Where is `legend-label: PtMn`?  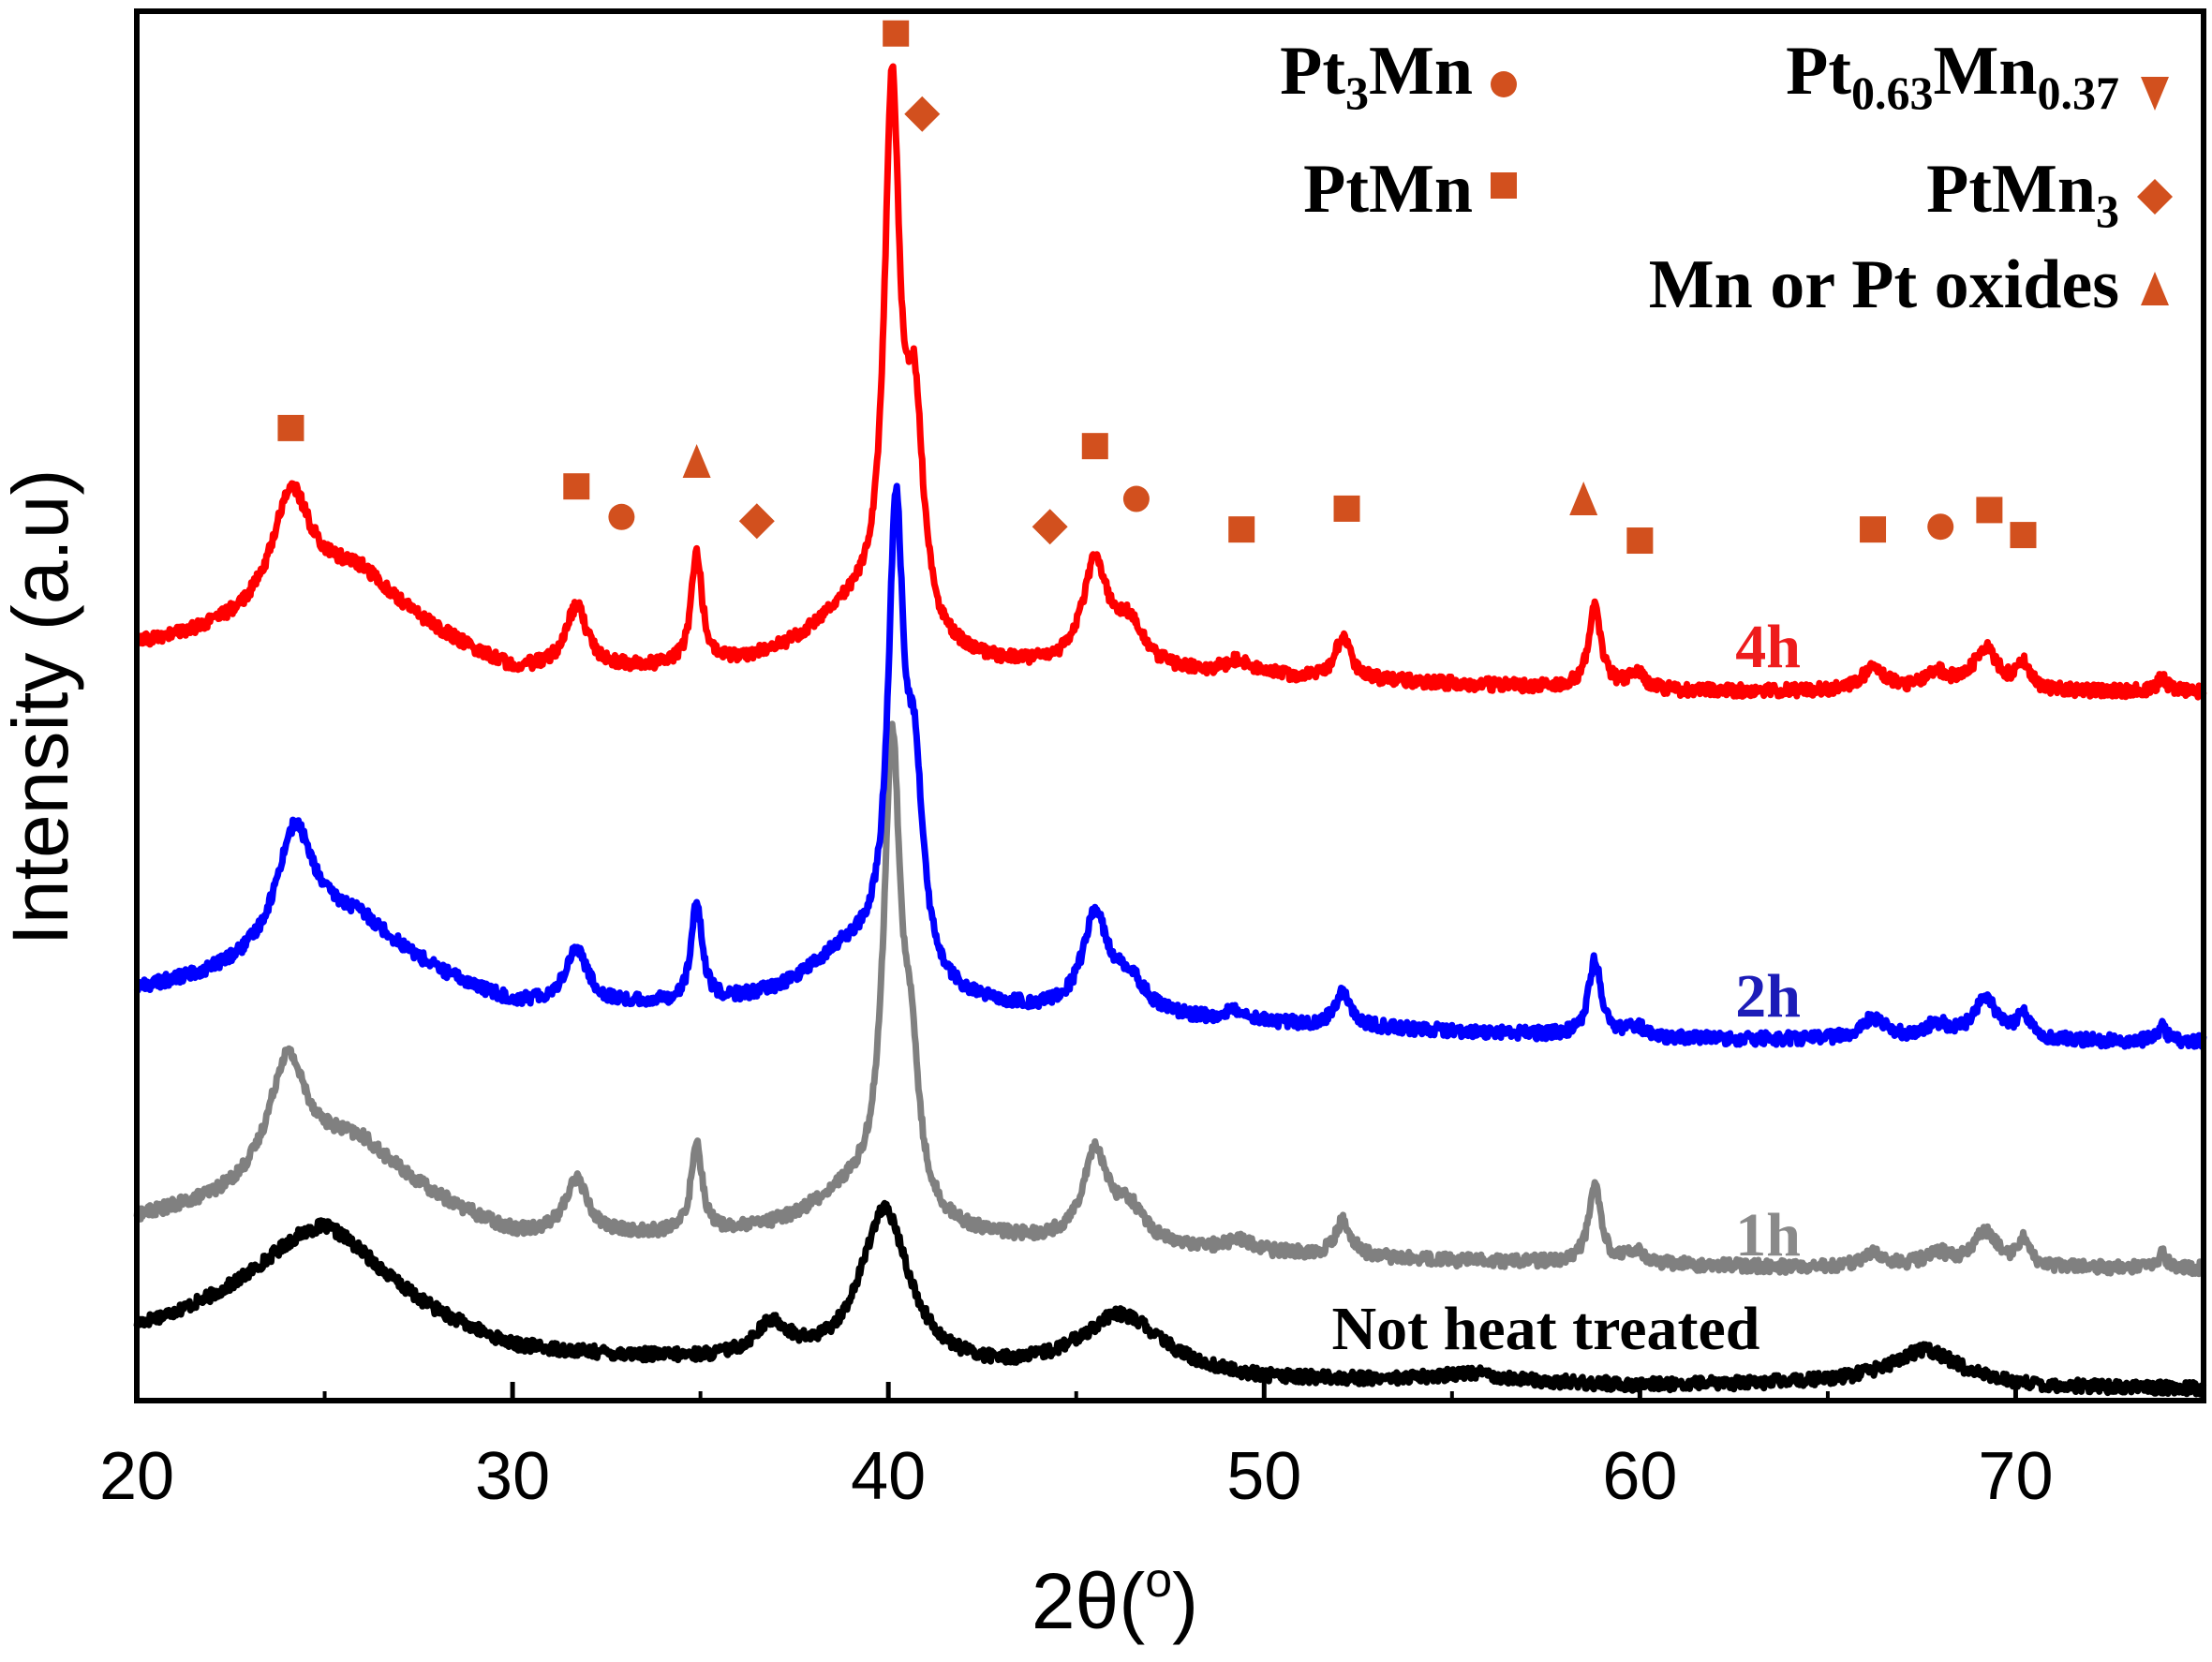 legend-label: PtMn is located at coordinates (1388, 189).